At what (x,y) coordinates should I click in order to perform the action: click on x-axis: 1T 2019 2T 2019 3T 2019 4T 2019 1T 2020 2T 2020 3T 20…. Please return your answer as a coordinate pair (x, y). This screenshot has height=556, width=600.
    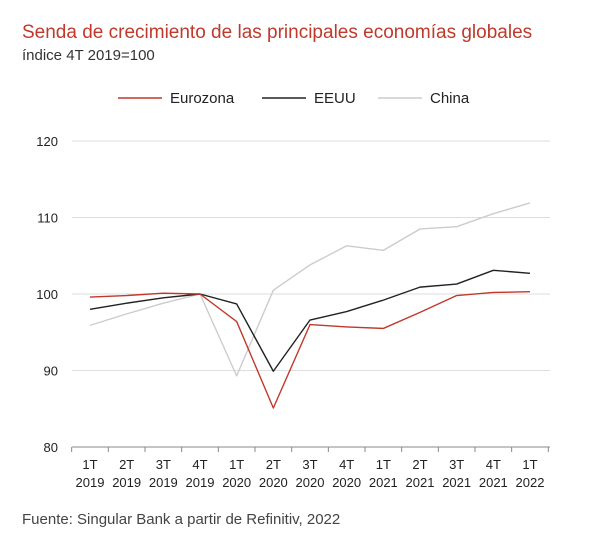
    Looking at the image, I should click on (310, 468).